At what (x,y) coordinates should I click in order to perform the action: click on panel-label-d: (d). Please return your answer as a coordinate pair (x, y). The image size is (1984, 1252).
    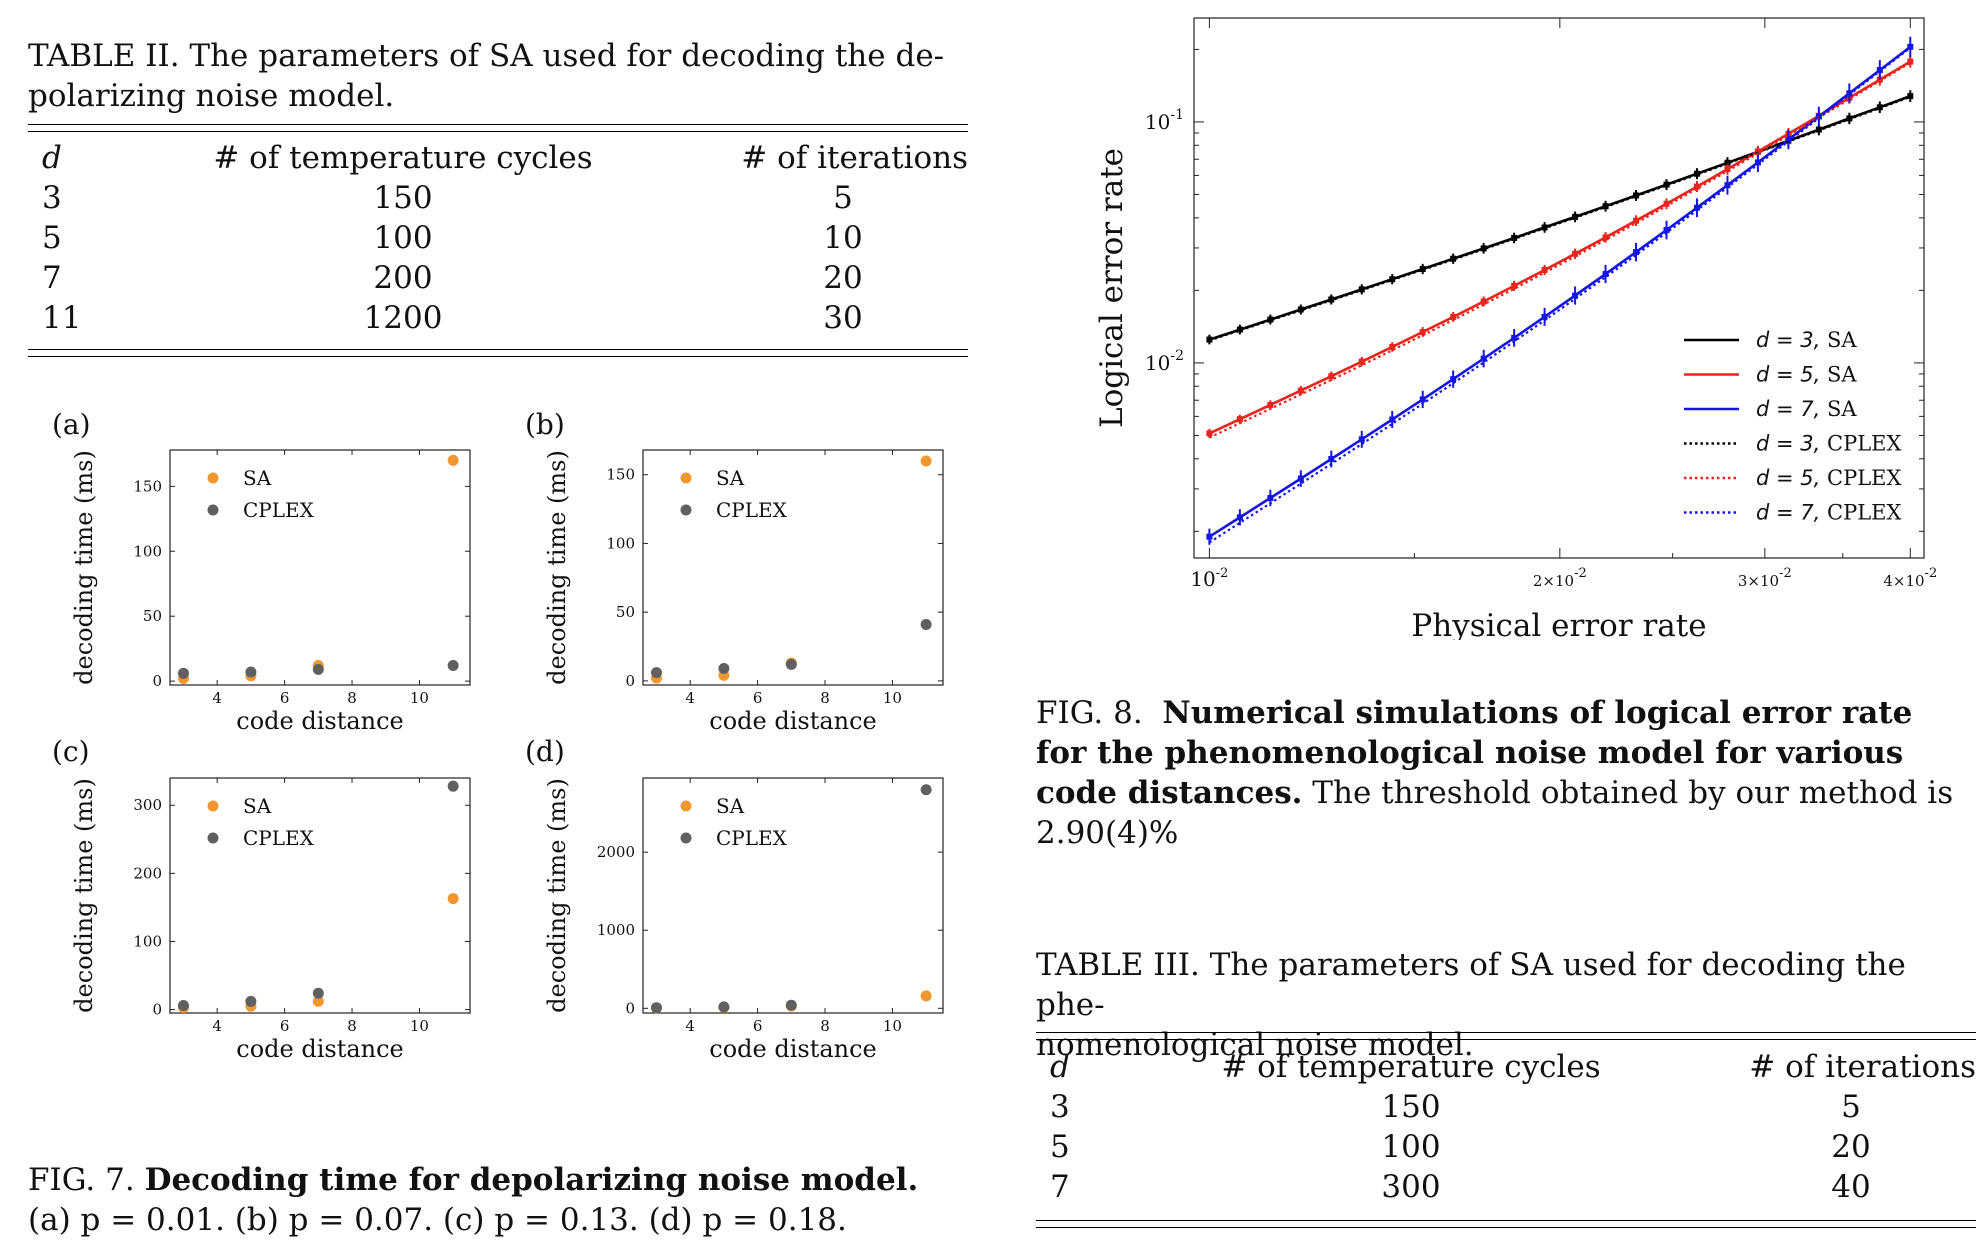
    Looking at the image, I should click on (545, 751).